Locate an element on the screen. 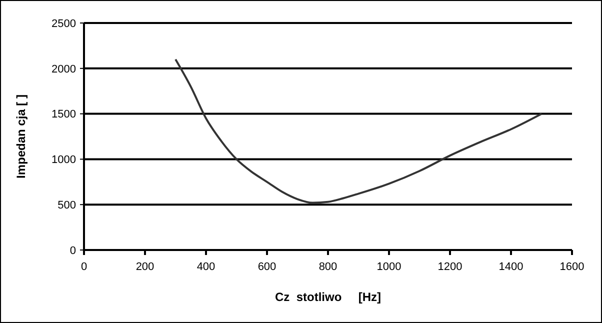 The image size is (602, 323). x-tick-label: 400 is located at coordinates (206, 267).